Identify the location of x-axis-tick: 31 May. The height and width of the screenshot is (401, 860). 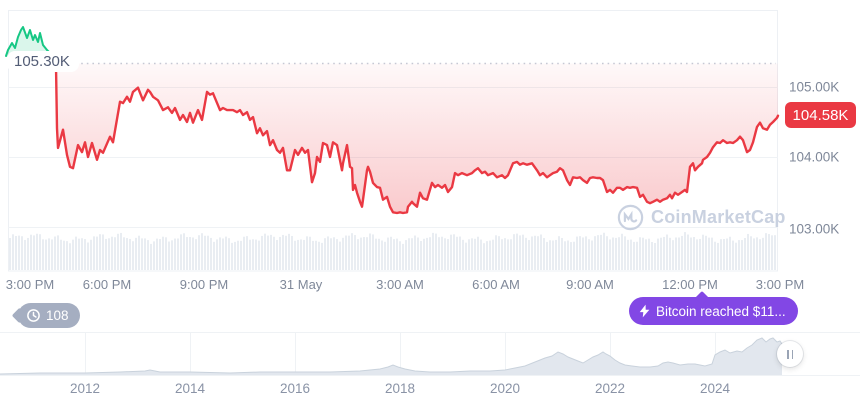
(301, 284).